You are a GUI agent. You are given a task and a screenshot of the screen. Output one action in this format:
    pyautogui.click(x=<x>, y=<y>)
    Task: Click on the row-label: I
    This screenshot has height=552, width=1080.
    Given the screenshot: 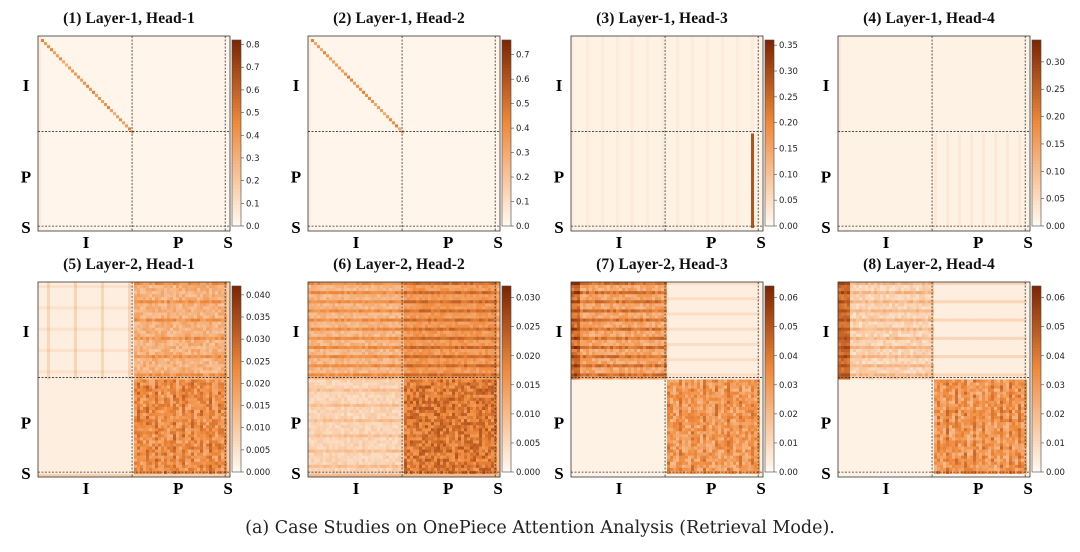 What is the action you would take?
    pyautogui.click(x=26, y=85)
    